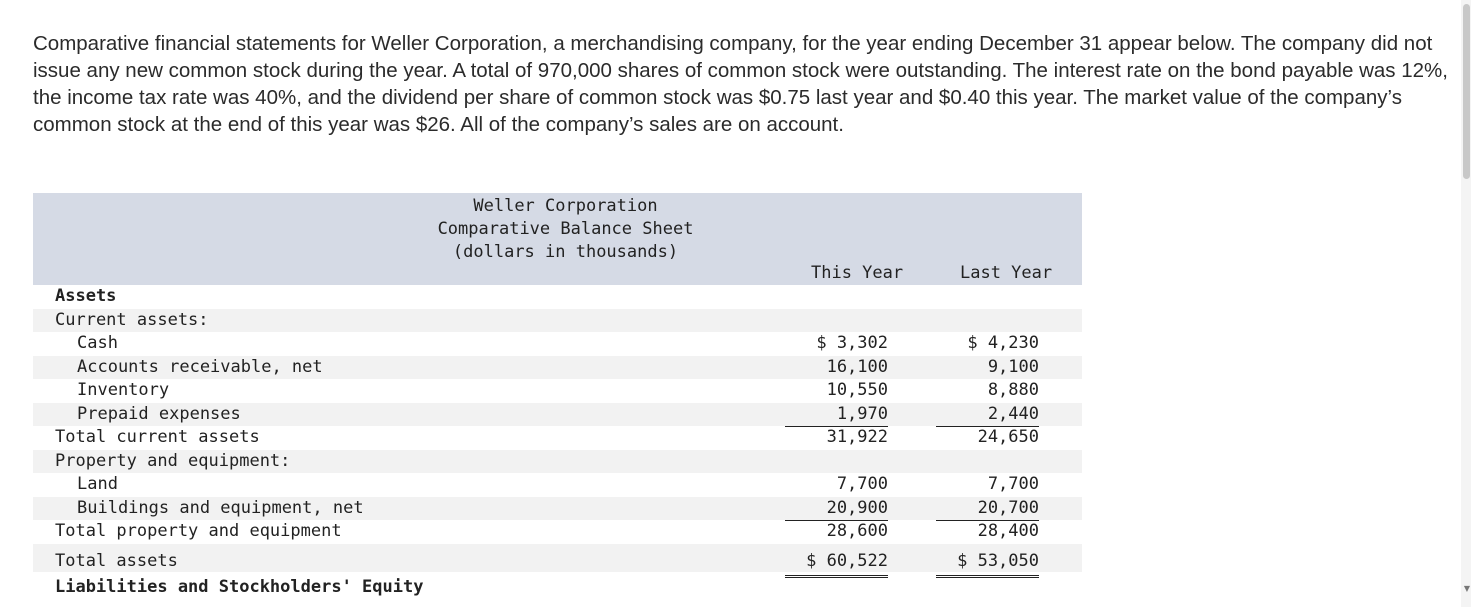  I want to click on table-row-current-assets: Current assets:, so click(557, 320).